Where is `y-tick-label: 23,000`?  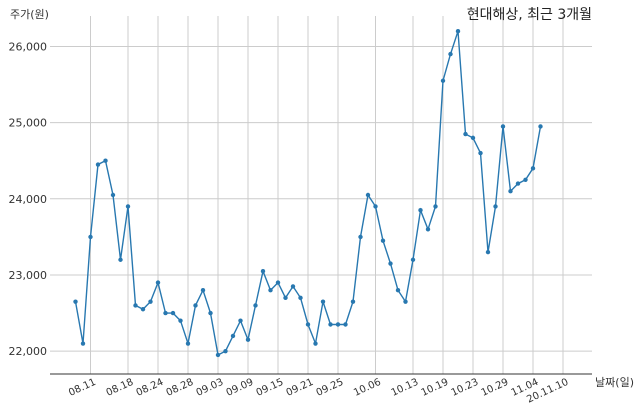
y-tick-label: 23,000 is located at coordinates (28, 275).